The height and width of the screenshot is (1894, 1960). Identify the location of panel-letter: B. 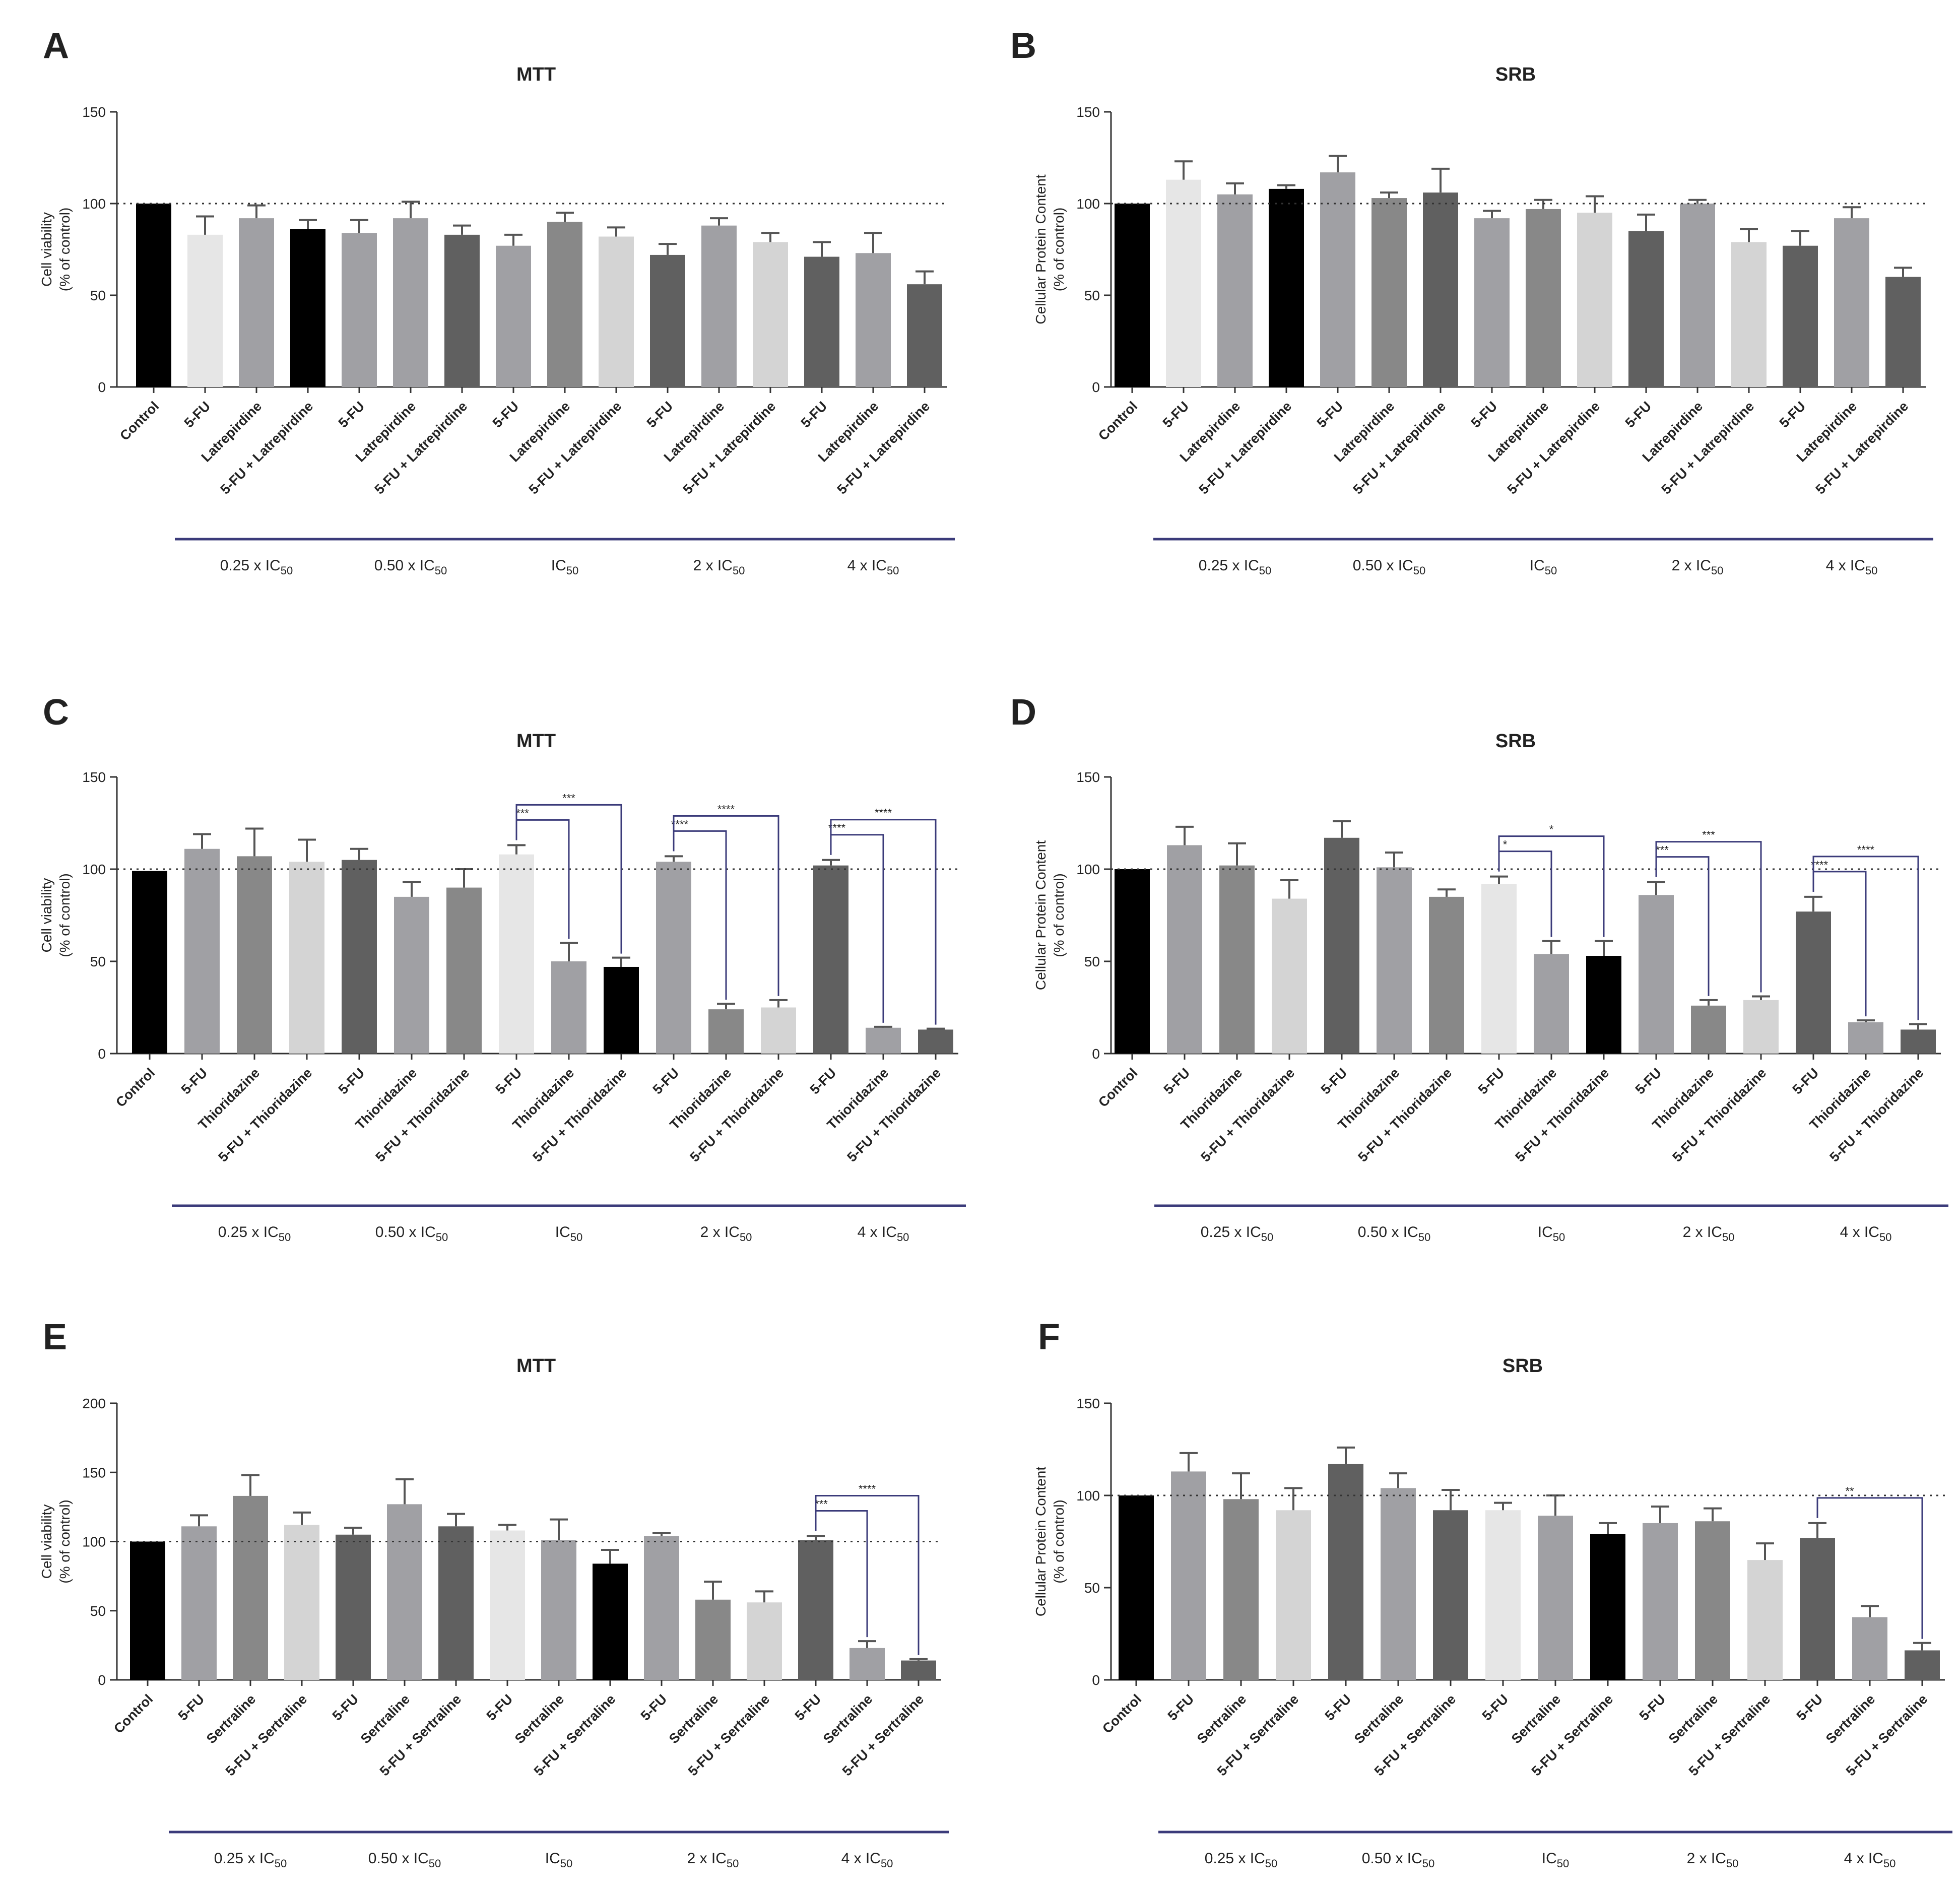
(1023, 46).